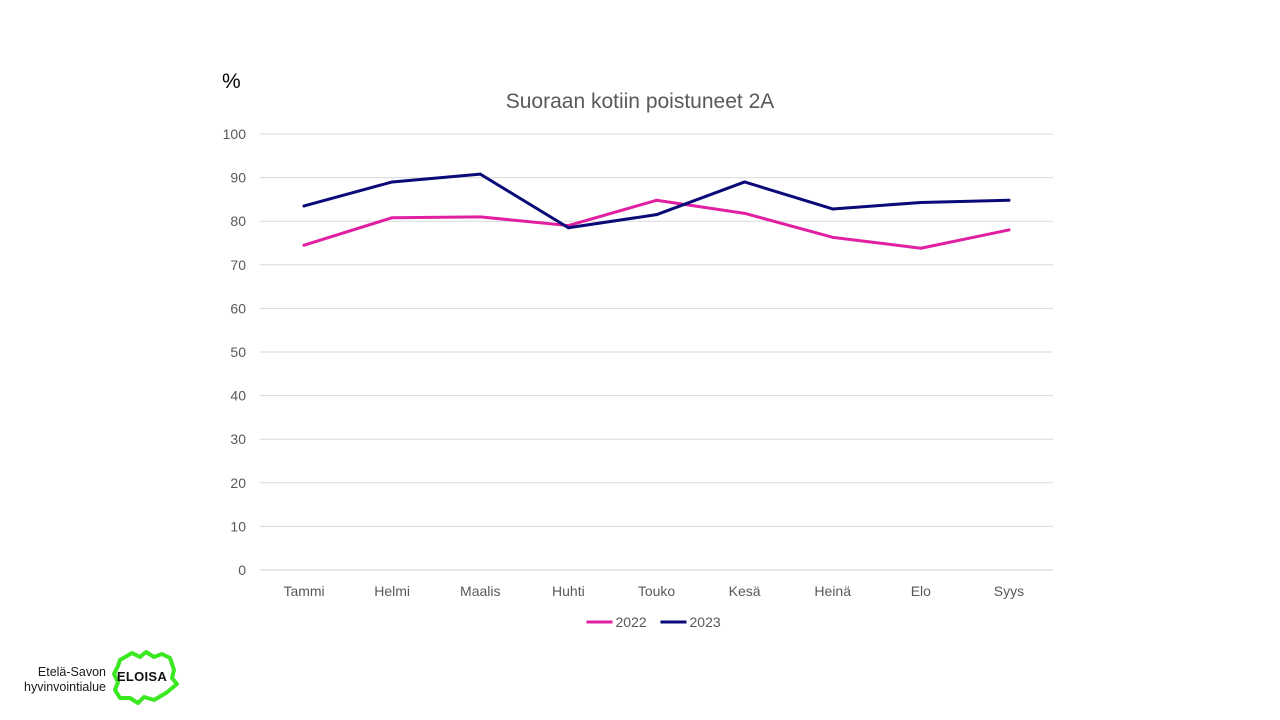 This screenshot has width=1280, height=720. What do you see at coordinates (303, 591) in the screenshot?
I see `x-tick-label-tammi: Tammi` at bounding box center [303, 591].